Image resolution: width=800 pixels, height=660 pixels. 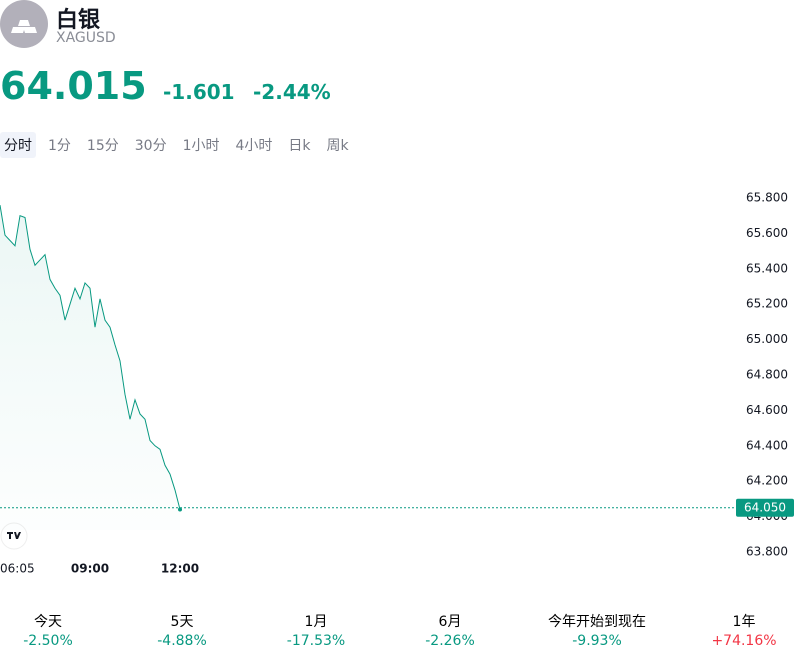 What do you see at coordinates (744, 622) in the screenshot?
I see `period-label: 1年` at bounding box center [744, 622].